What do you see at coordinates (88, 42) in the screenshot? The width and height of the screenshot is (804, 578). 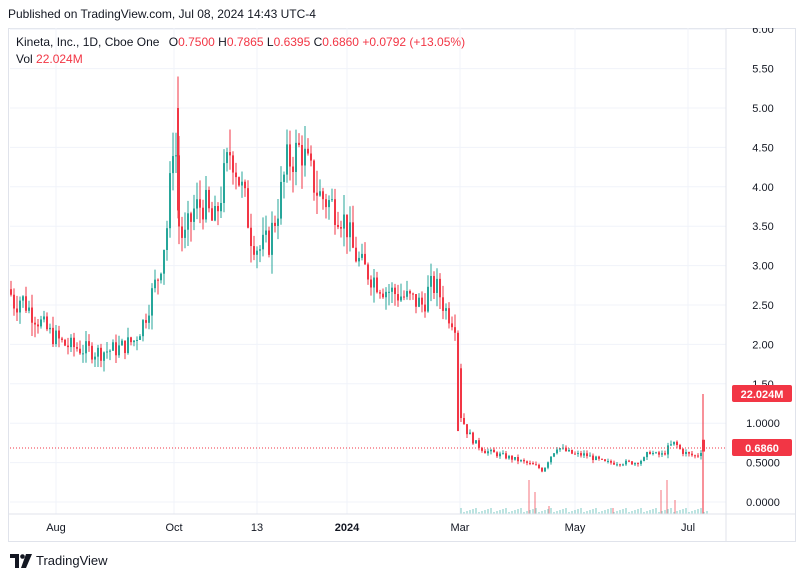 I see `symbol-label: Kineta, Inc., 1D, Cboe One` at bounding box center [88, 42].